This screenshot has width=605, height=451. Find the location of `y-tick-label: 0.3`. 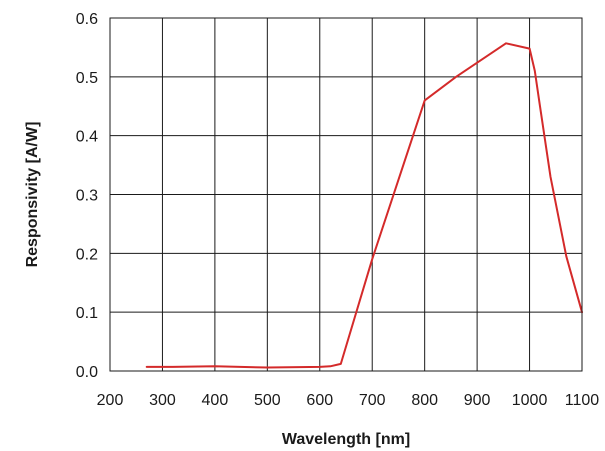

y-tick-label: 0.3 is located at coordinates (87, 196).